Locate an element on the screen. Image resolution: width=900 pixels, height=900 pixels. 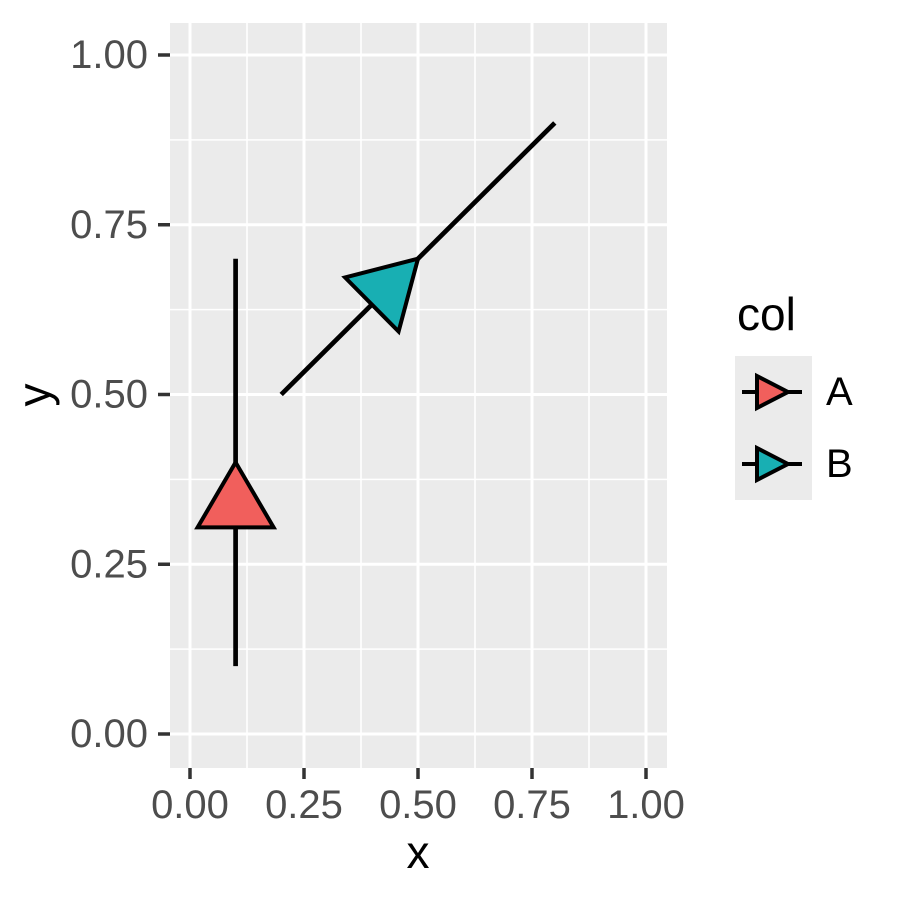
y-tick-label: 0.50 is located at coordinates (109, 395).